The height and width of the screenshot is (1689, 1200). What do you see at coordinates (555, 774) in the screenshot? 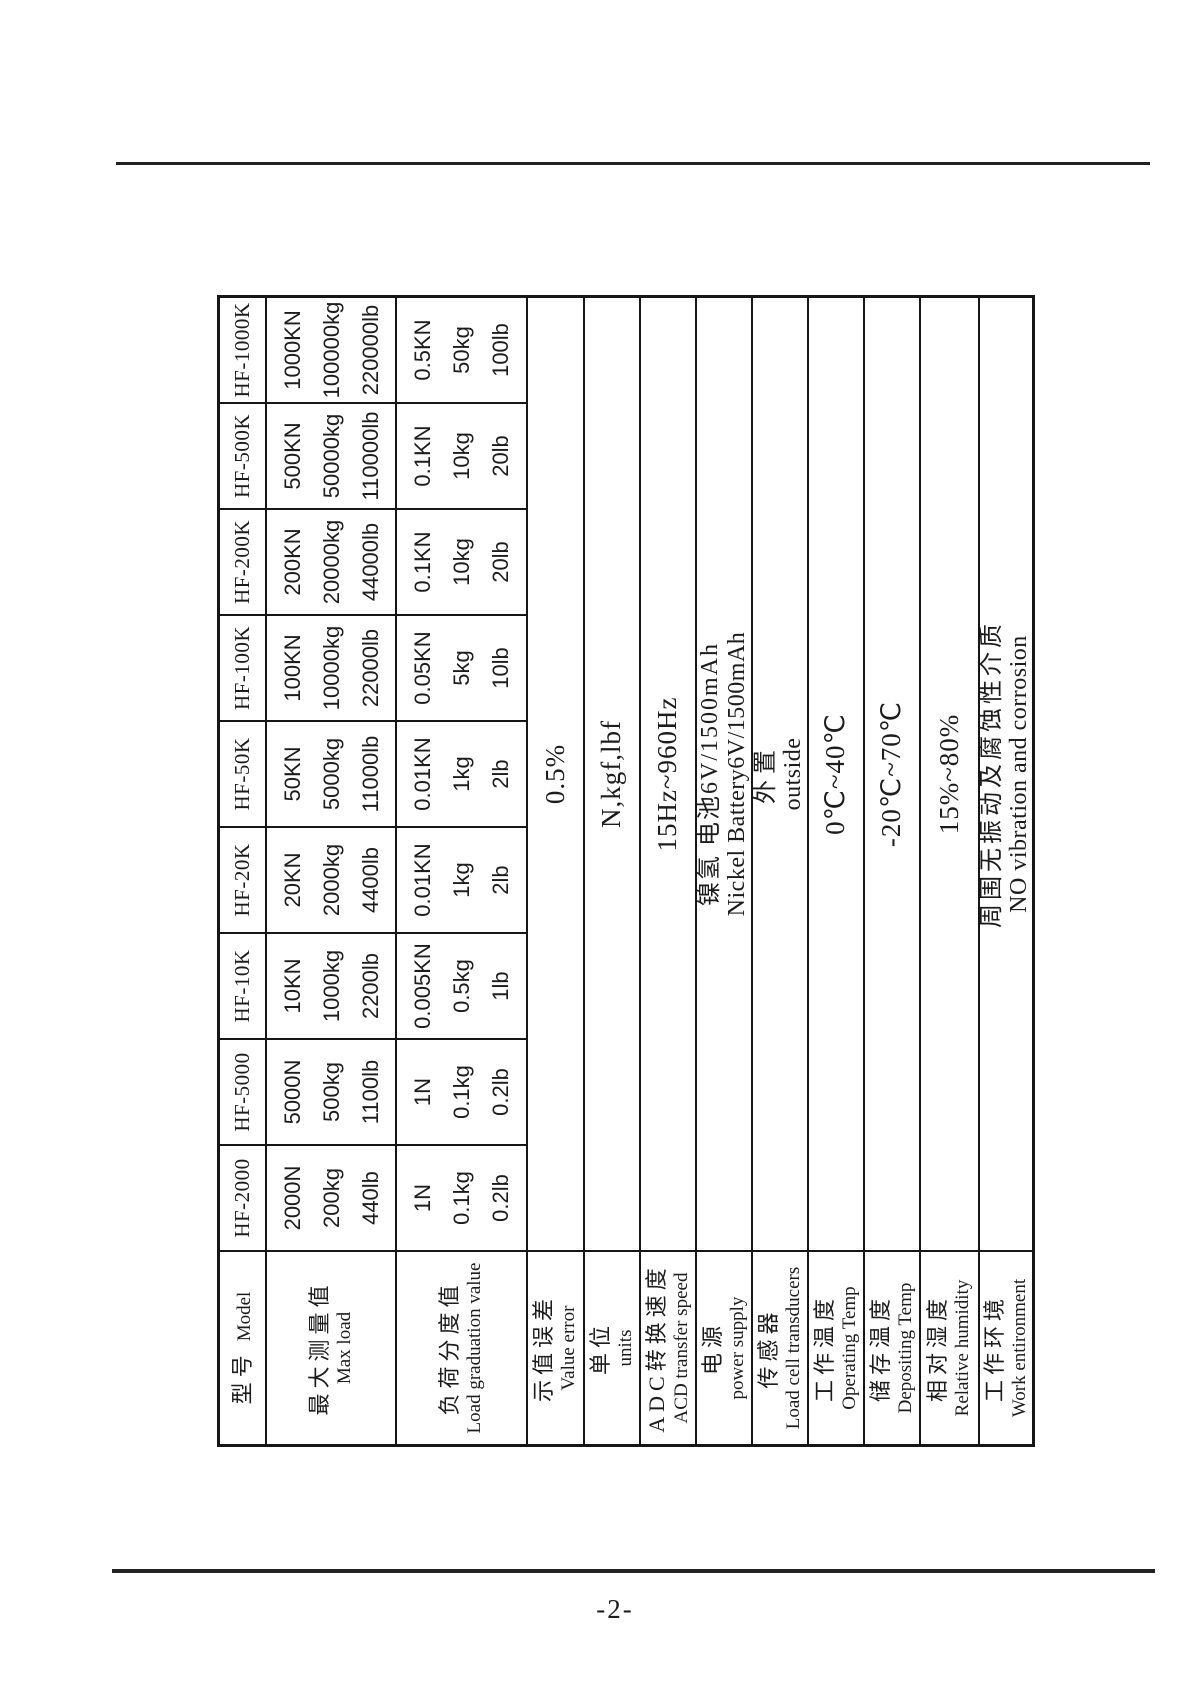
I see `spec-value-error-cell: 0.5%` at bounding box center [555, 774].